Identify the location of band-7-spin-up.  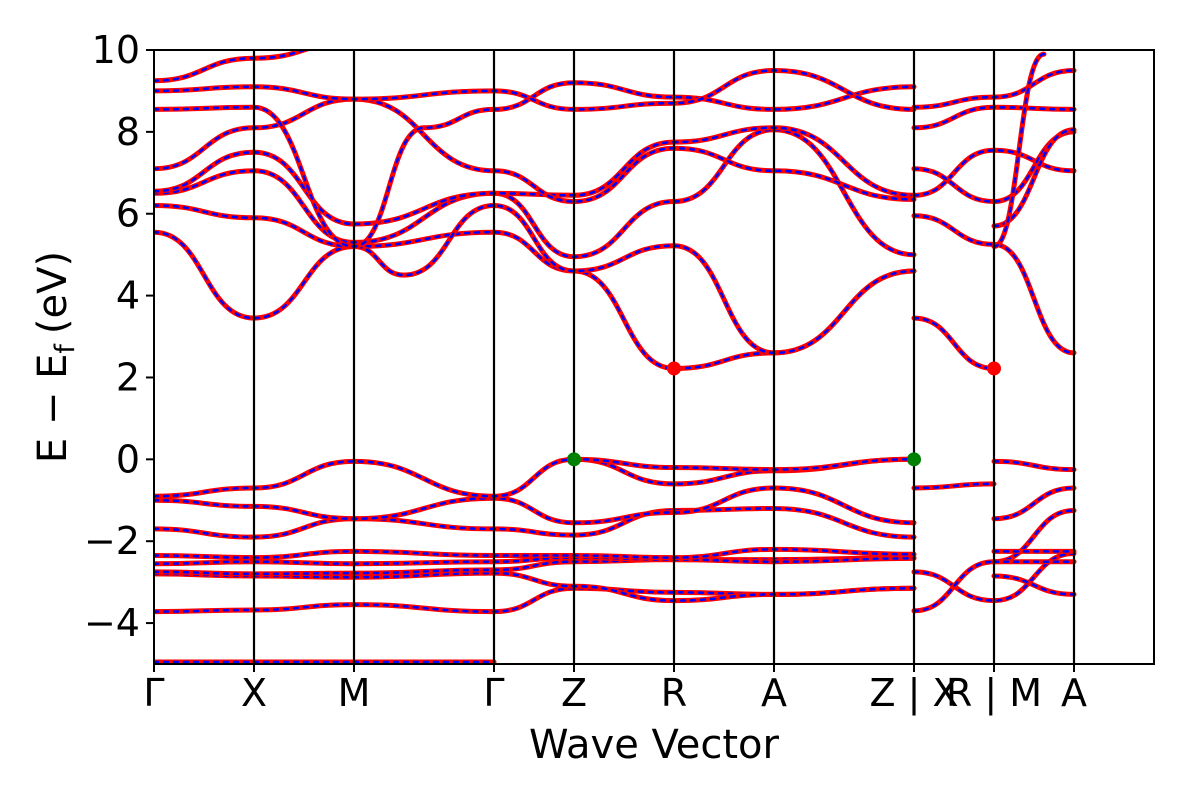
(535, 505).